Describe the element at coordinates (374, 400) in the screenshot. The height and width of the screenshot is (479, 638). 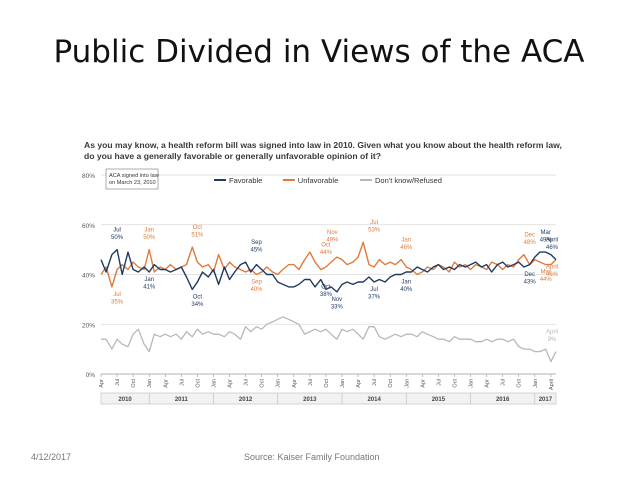
I see `year-label: 2014` at that location.